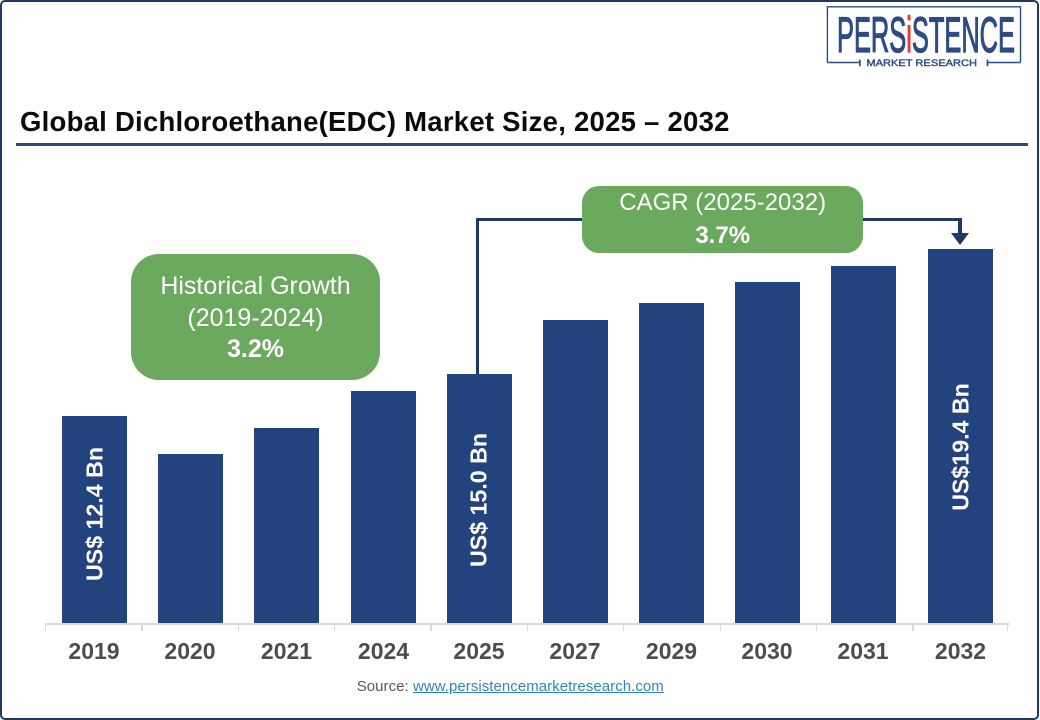 Image resolution: width=1040 pixels, height=720 pixels. Describe the element at coordinates (926, 35) in the screenshot. I see `svg-text: PERSiSTENCE` at that location.